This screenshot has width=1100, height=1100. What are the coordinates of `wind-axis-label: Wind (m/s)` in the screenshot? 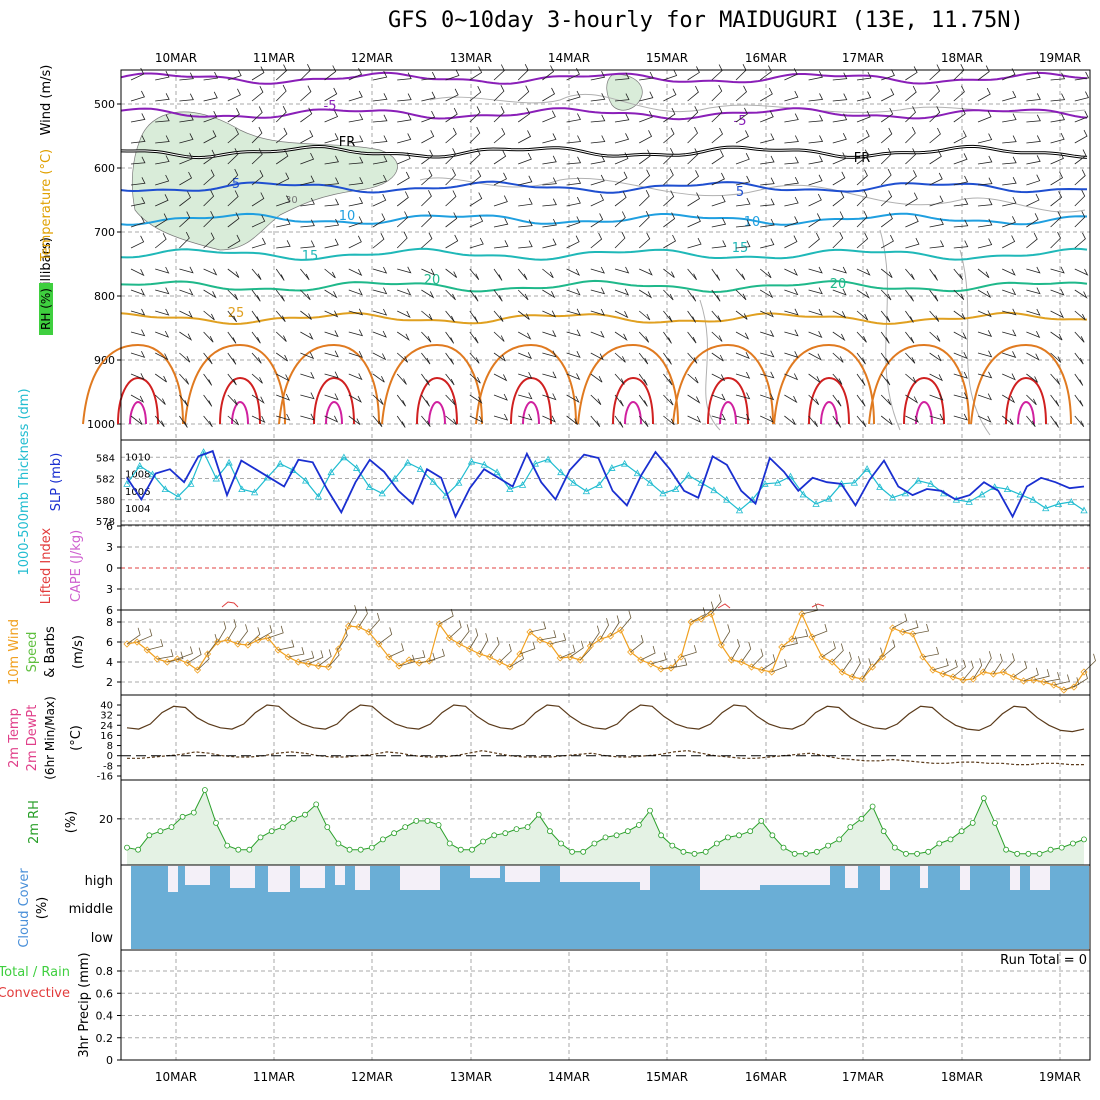 It's located at (46, 100).